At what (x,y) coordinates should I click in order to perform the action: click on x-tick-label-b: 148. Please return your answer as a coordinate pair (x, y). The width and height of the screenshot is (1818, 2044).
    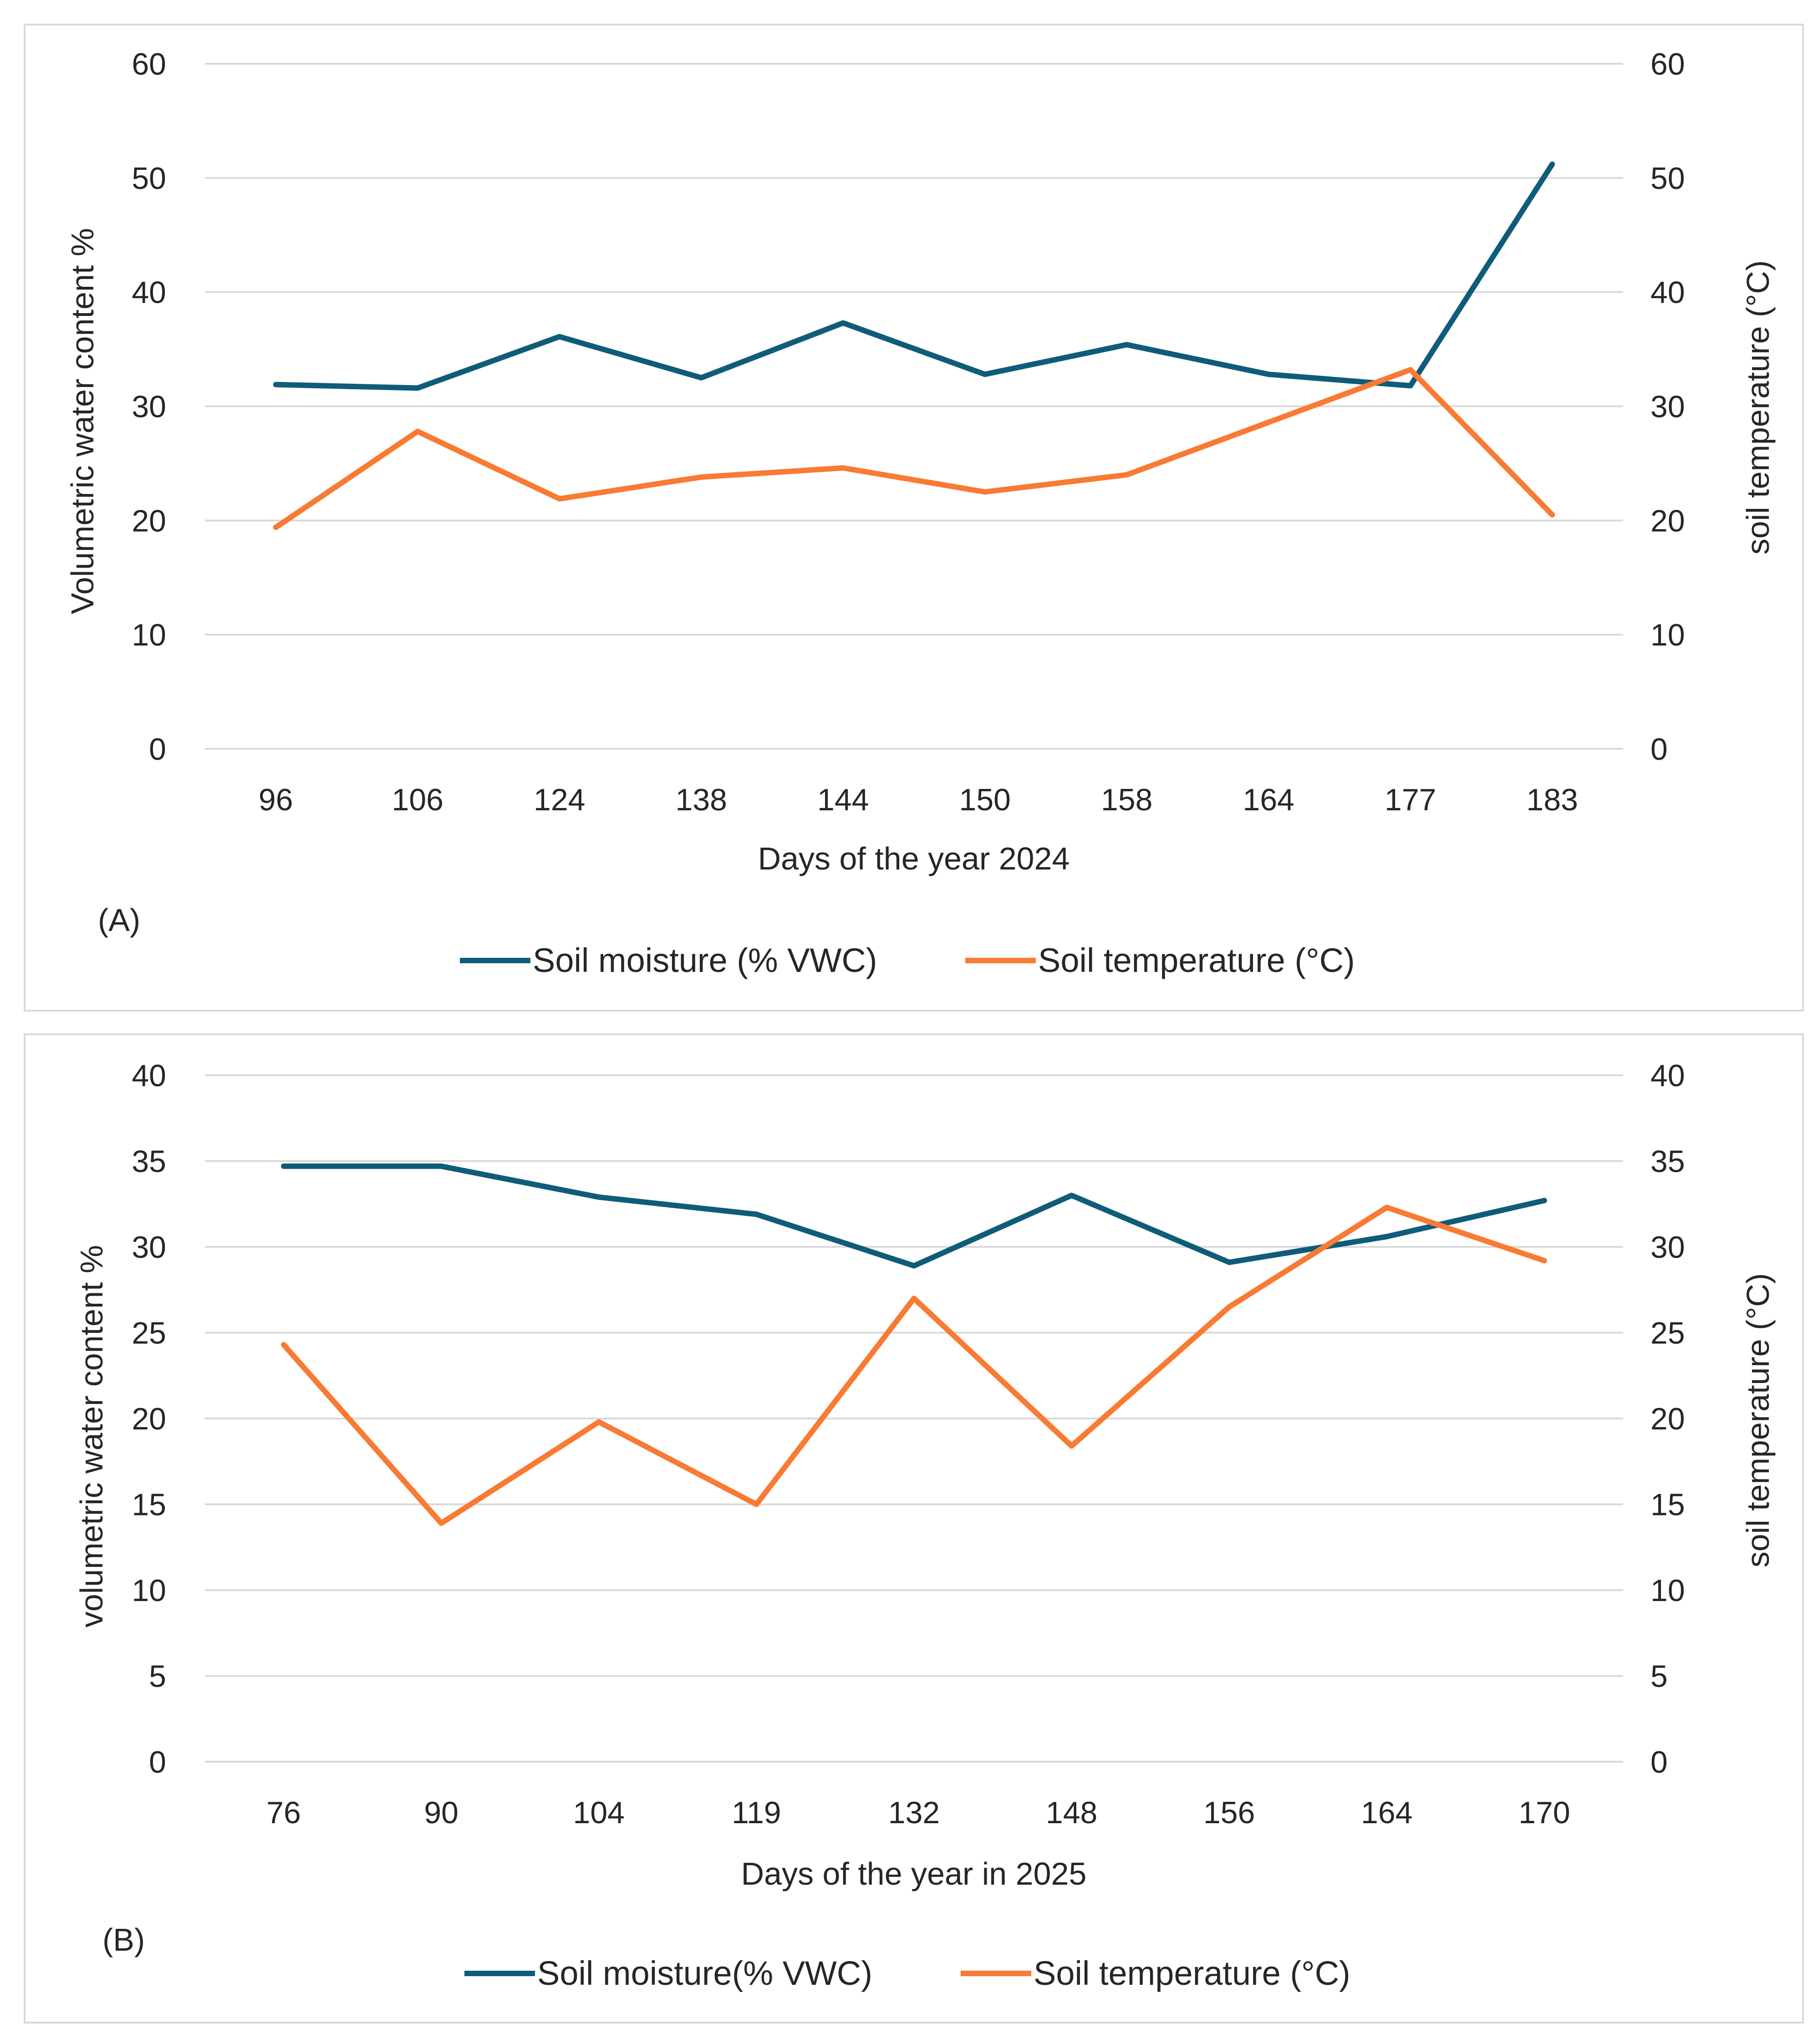
    Looking at the image, I should click on (1071, 1813).